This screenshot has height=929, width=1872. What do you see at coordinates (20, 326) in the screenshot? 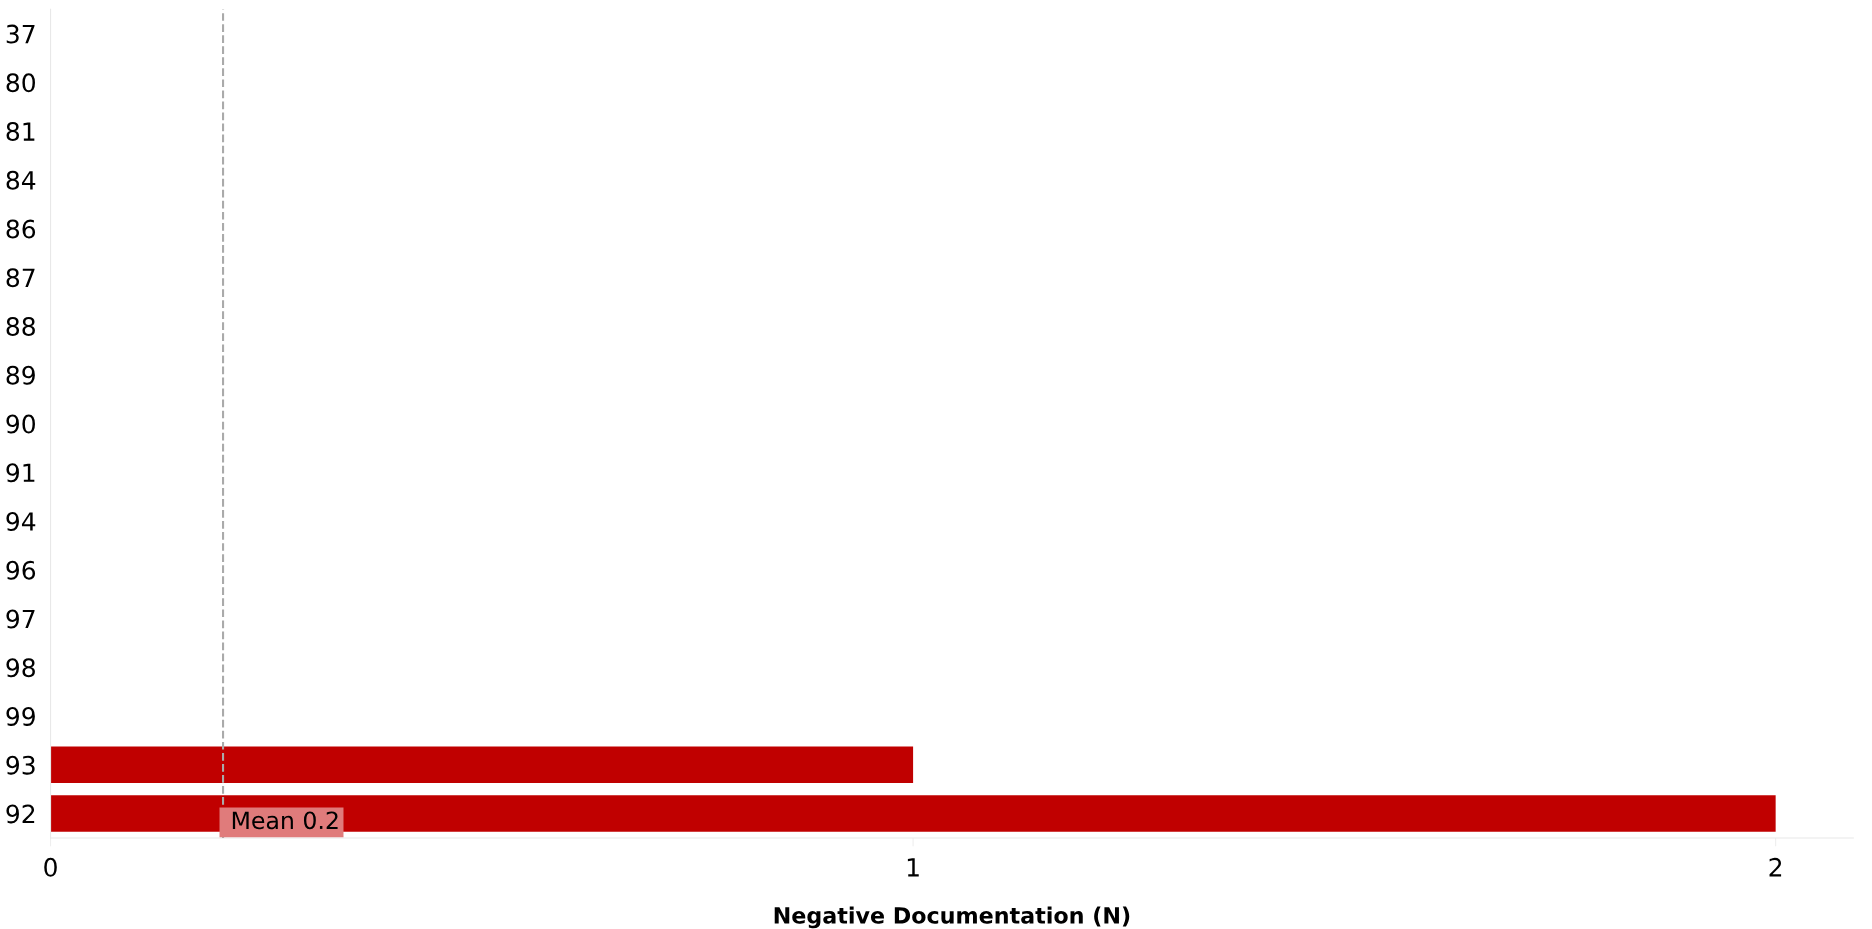
I see `y-tick-label: 88` at bounding box center [20, 326].